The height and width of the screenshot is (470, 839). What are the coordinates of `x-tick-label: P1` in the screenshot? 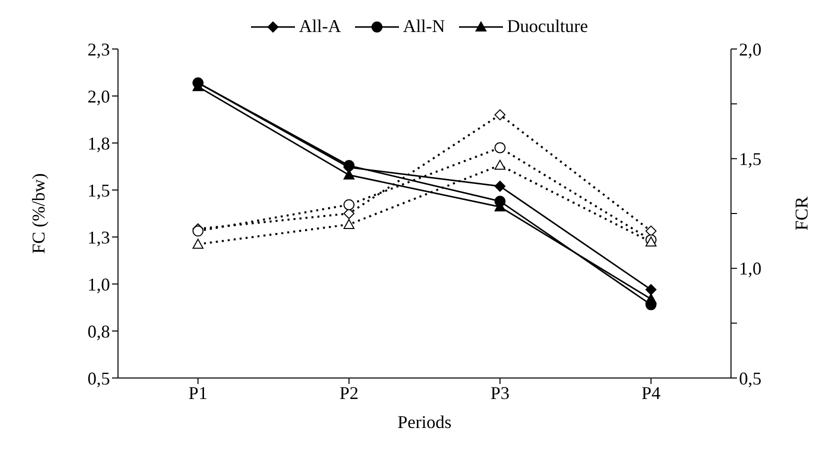 It's located at (198, 392).